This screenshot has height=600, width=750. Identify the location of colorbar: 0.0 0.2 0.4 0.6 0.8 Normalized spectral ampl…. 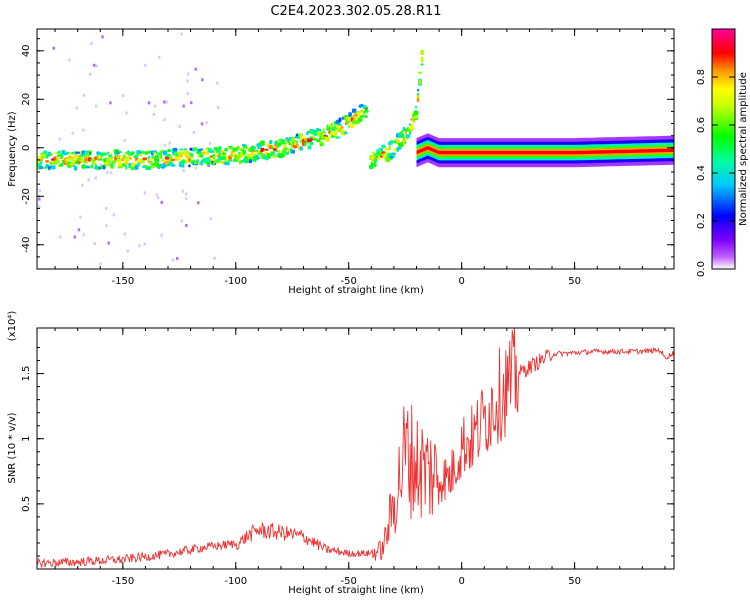
(722, 152).